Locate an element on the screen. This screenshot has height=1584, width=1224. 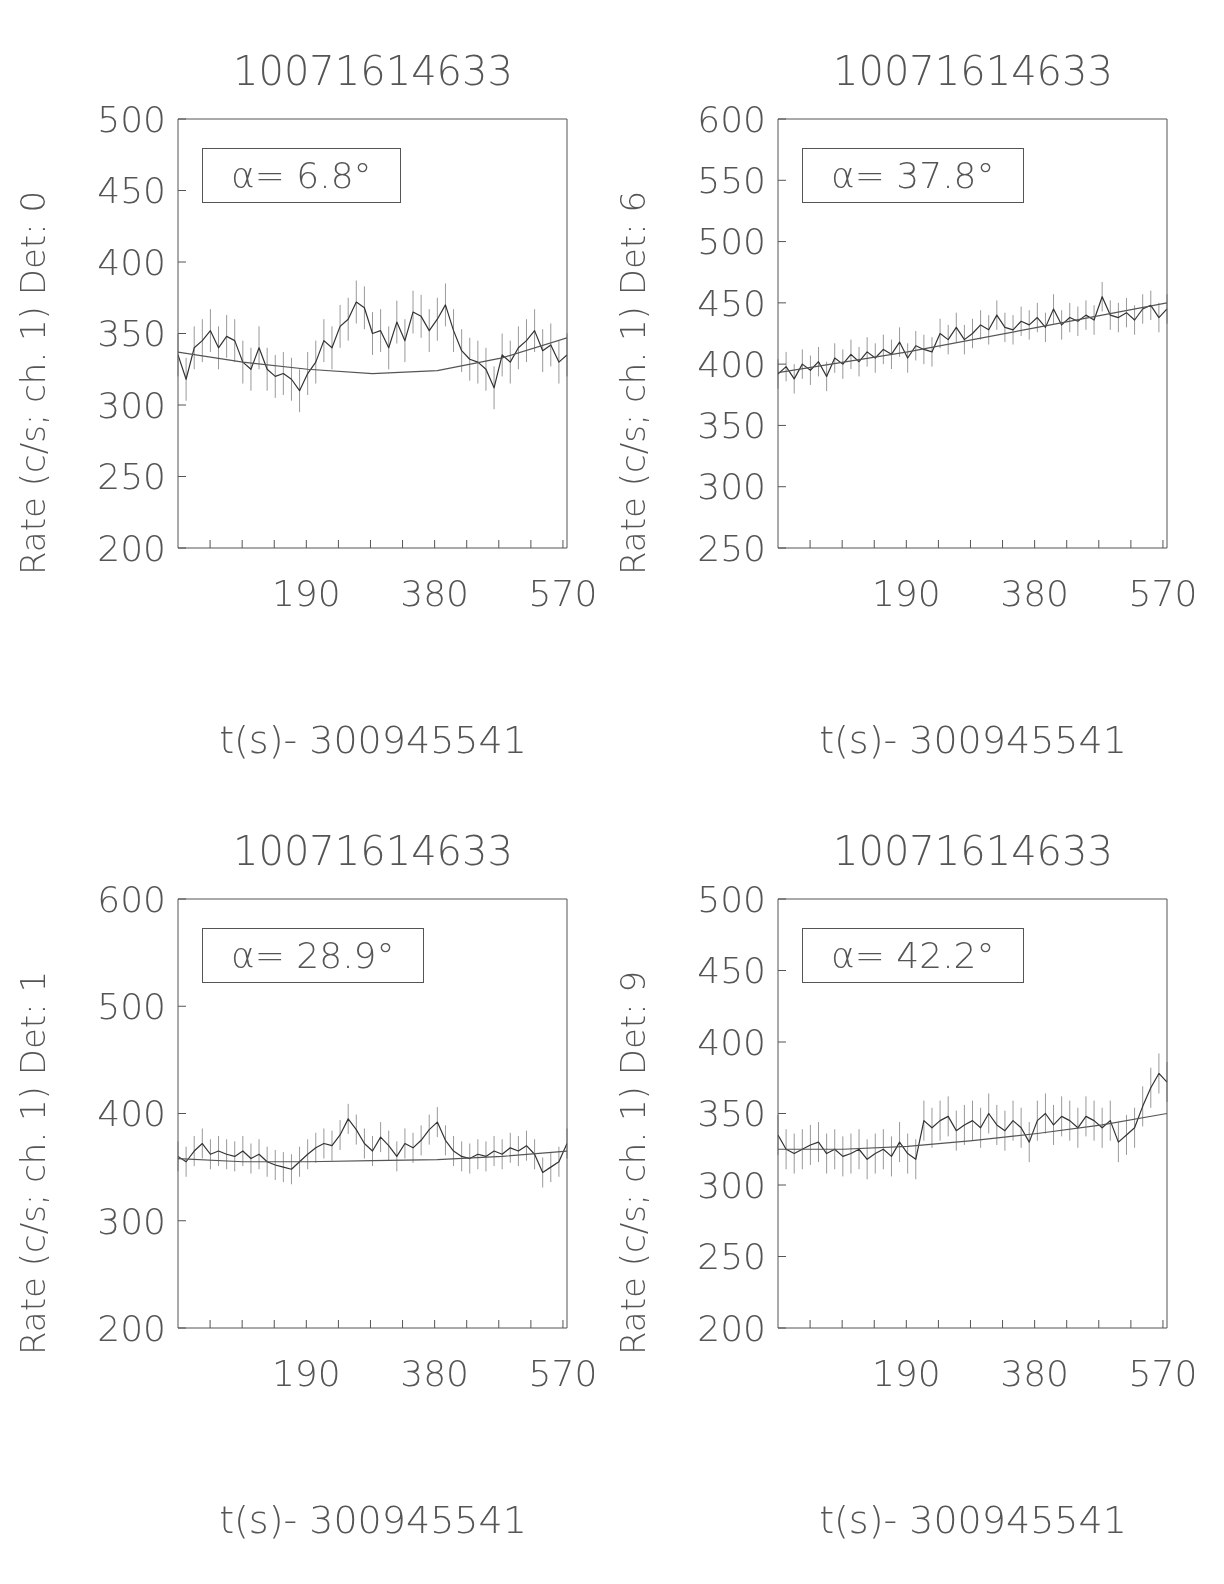
y-tick-label: 550 is located at coordinates (731, 181).